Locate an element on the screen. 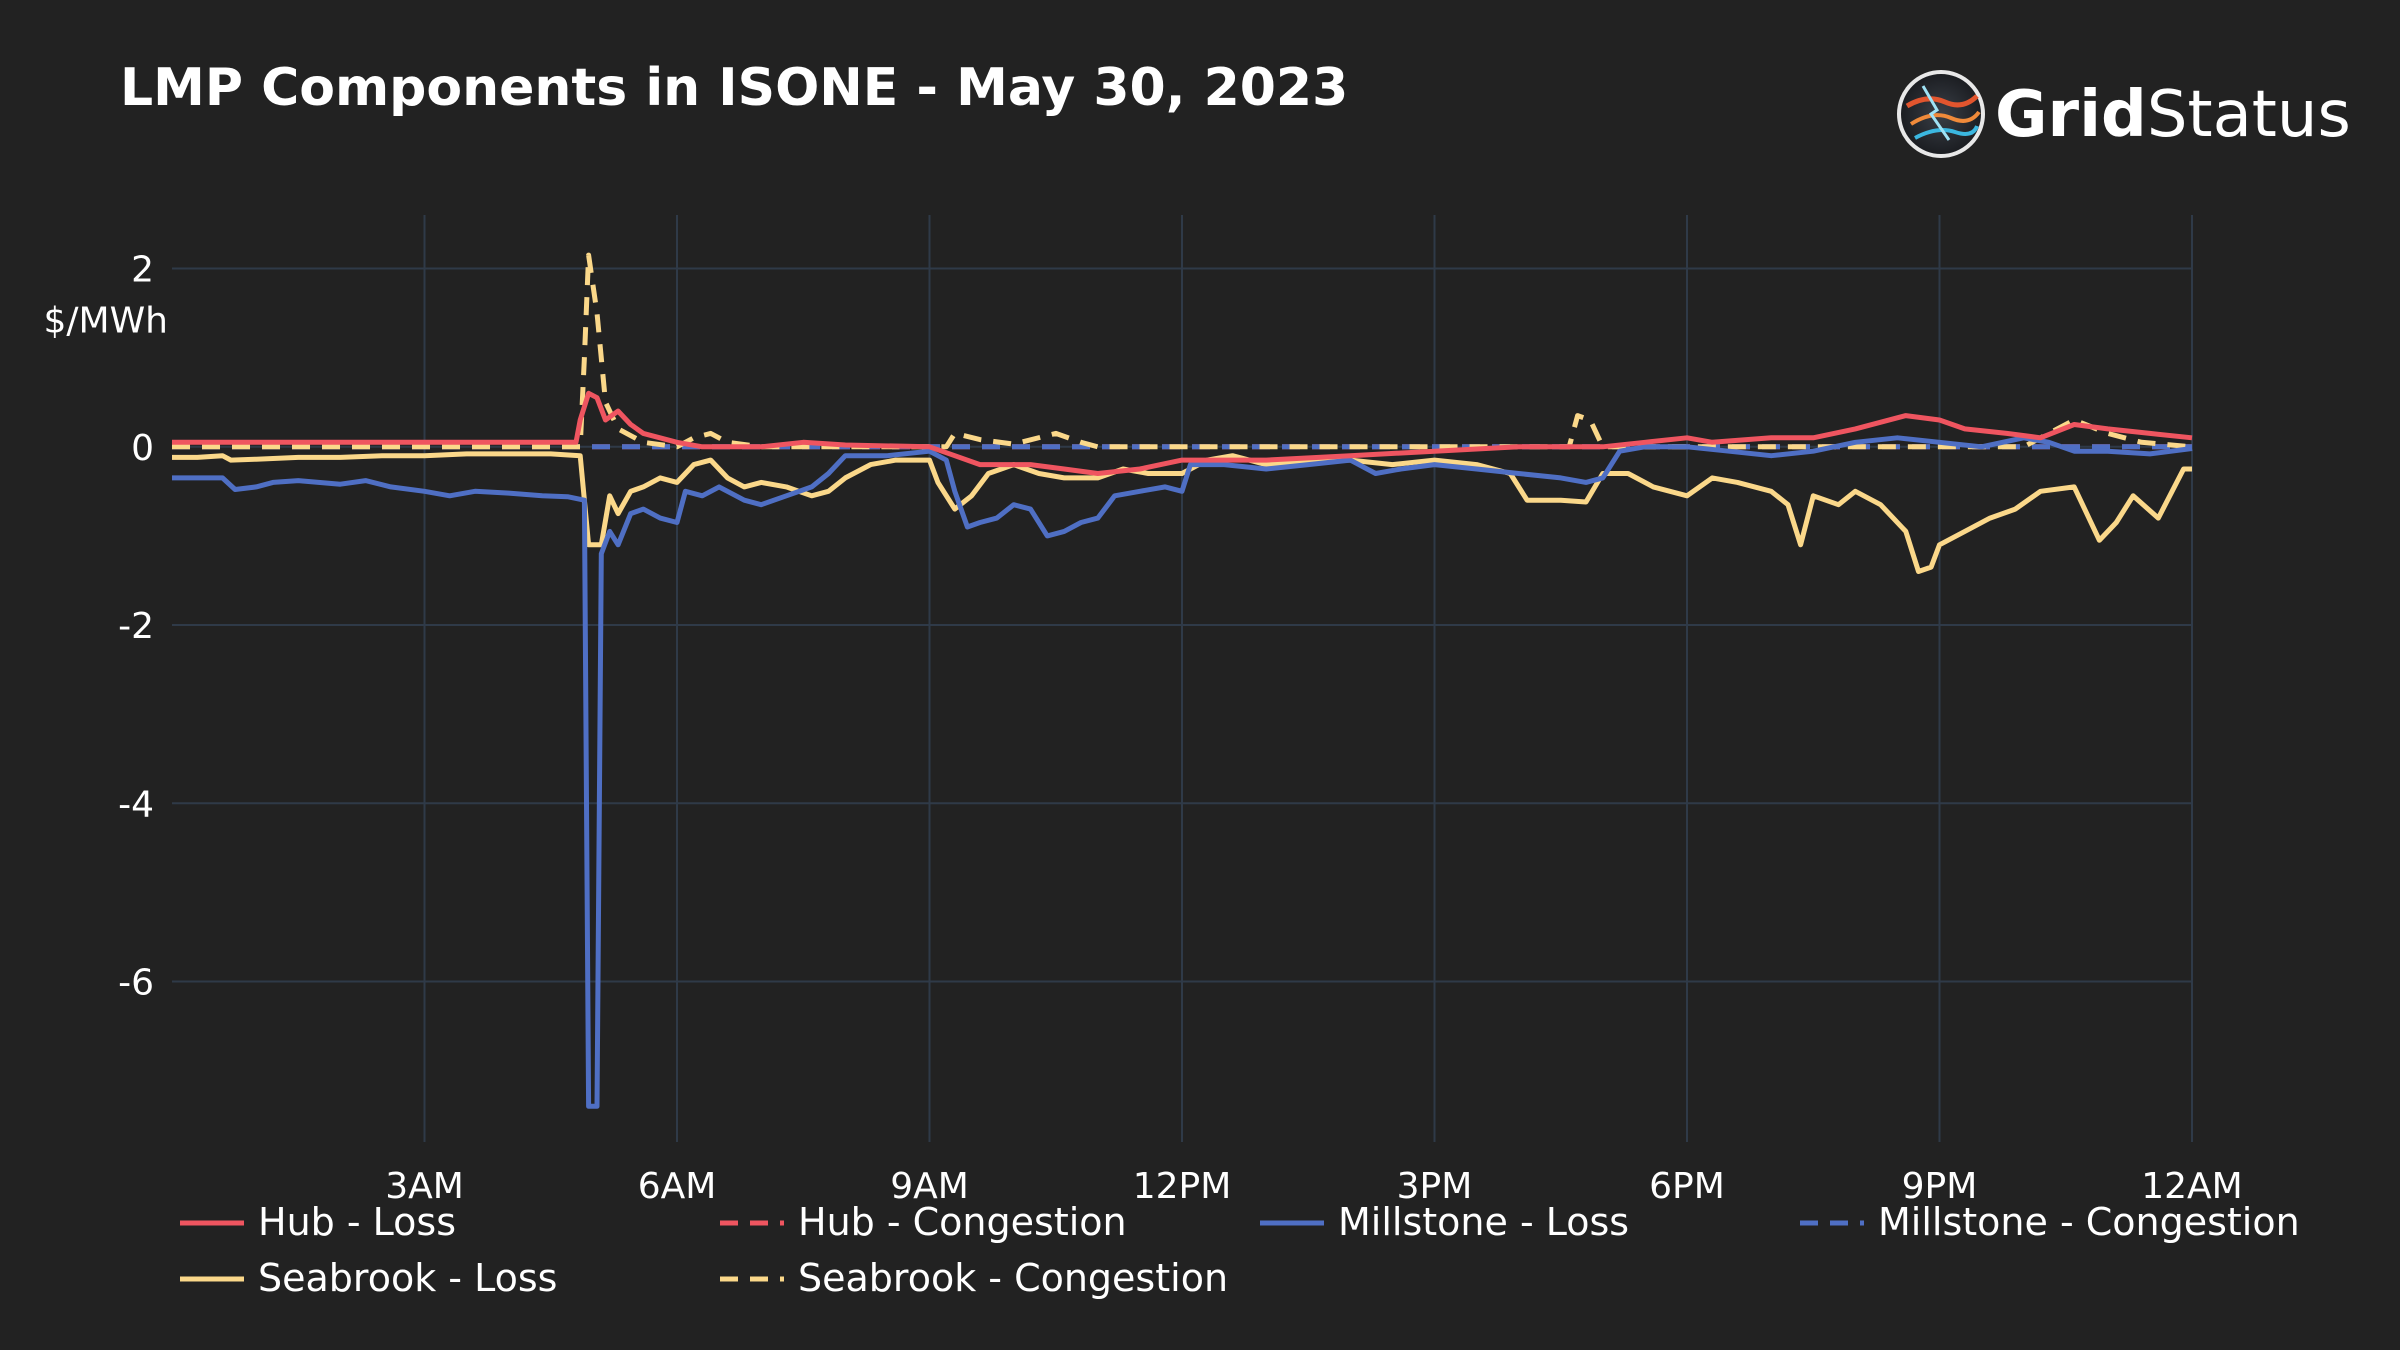  series-line-hub-loss is located at coordinates (1182, 433).